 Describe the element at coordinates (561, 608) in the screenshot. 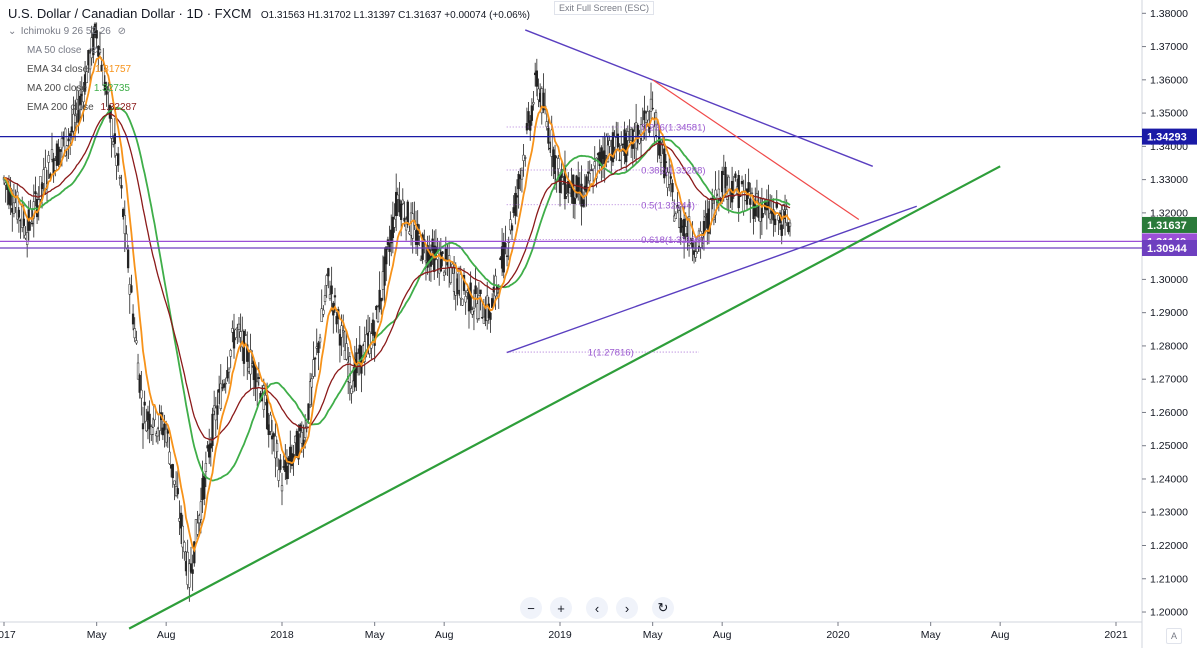

I see `zoom-in-button: +` at that location.